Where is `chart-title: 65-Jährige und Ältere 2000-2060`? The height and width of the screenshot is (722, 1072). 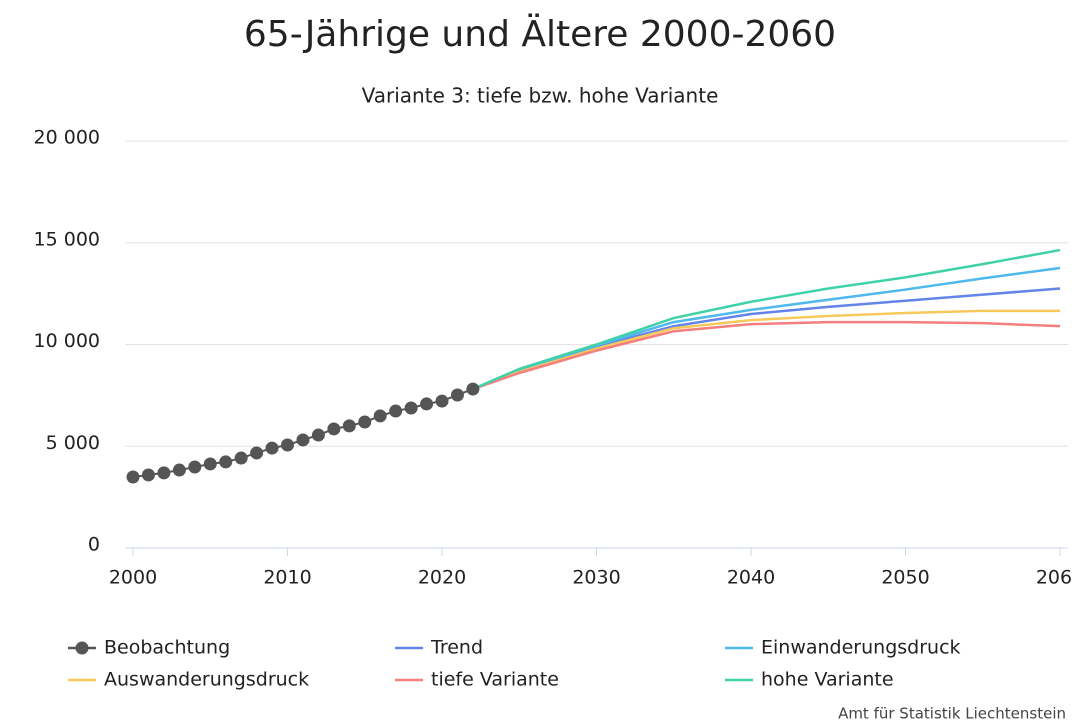
chart-title: 65-Jährige und Ältere 2000-2060 is located at coordinates (540, 34).